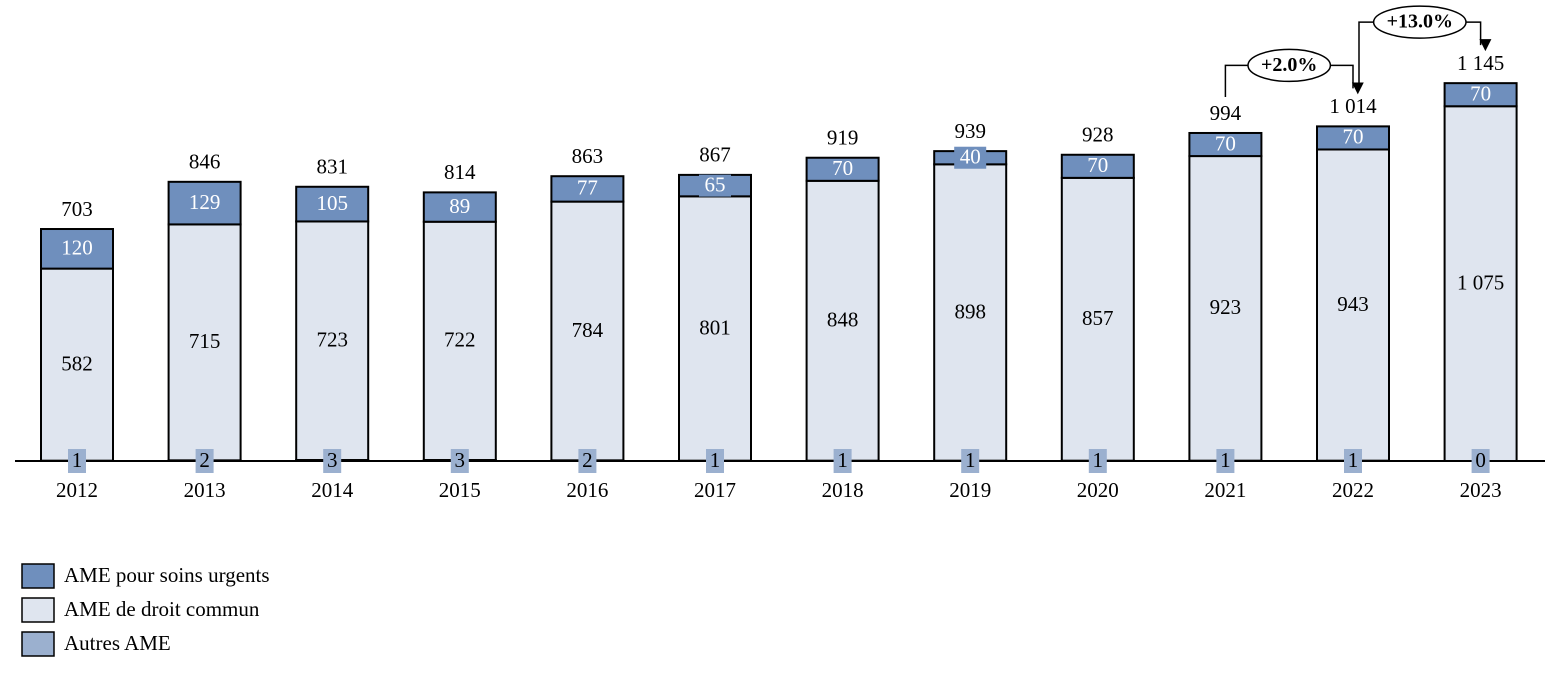 The height and width of the screenshot is (673, 1559). What do you see at coordinates (162, 609) in the screenshot?
I see `legend-label: AME de droit commun` at bounding box center [162, 609].